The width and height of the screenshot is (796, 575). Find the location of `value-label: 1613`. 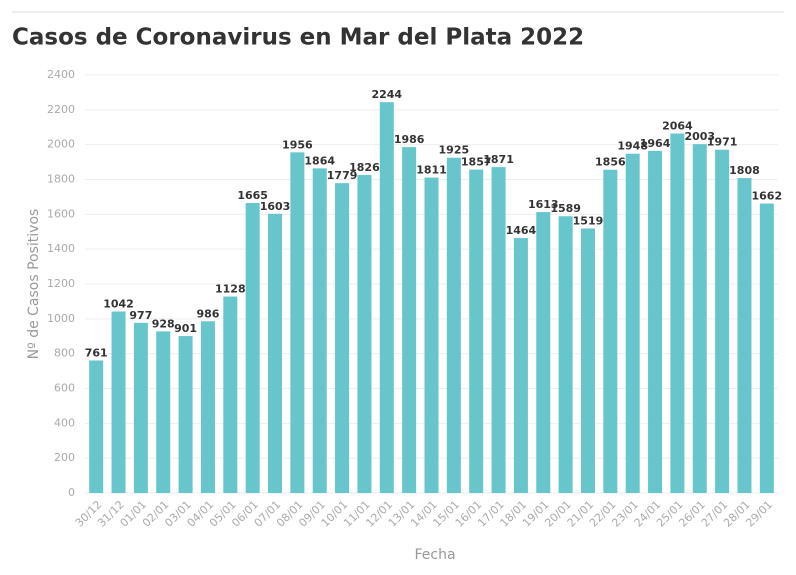

value-label: 1613 is located at coordinates (543, 204).